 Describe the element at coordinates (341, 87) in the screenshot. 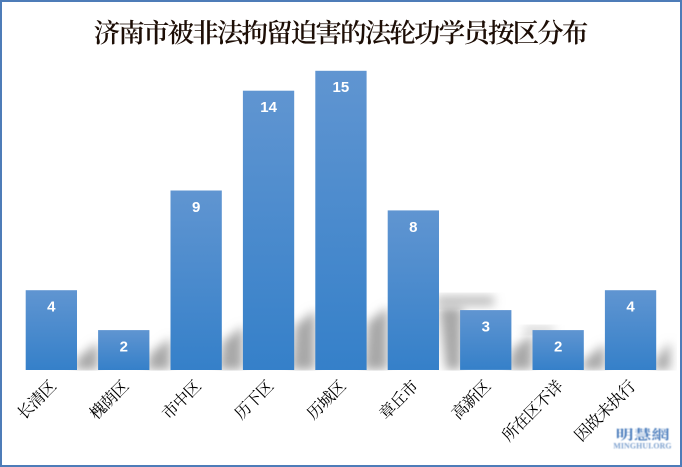

I see `svg-text: 15` at that location.